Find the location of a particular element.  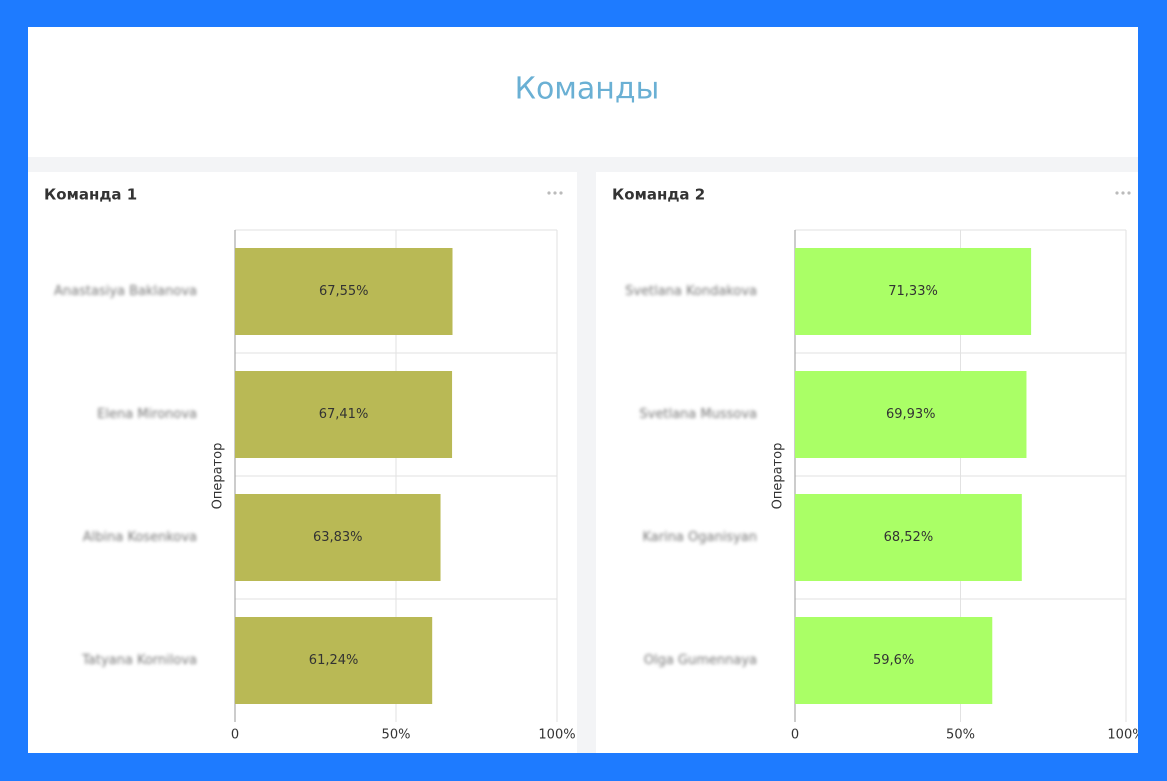

value-label: 71,33% is located at coordinates (913, 291).